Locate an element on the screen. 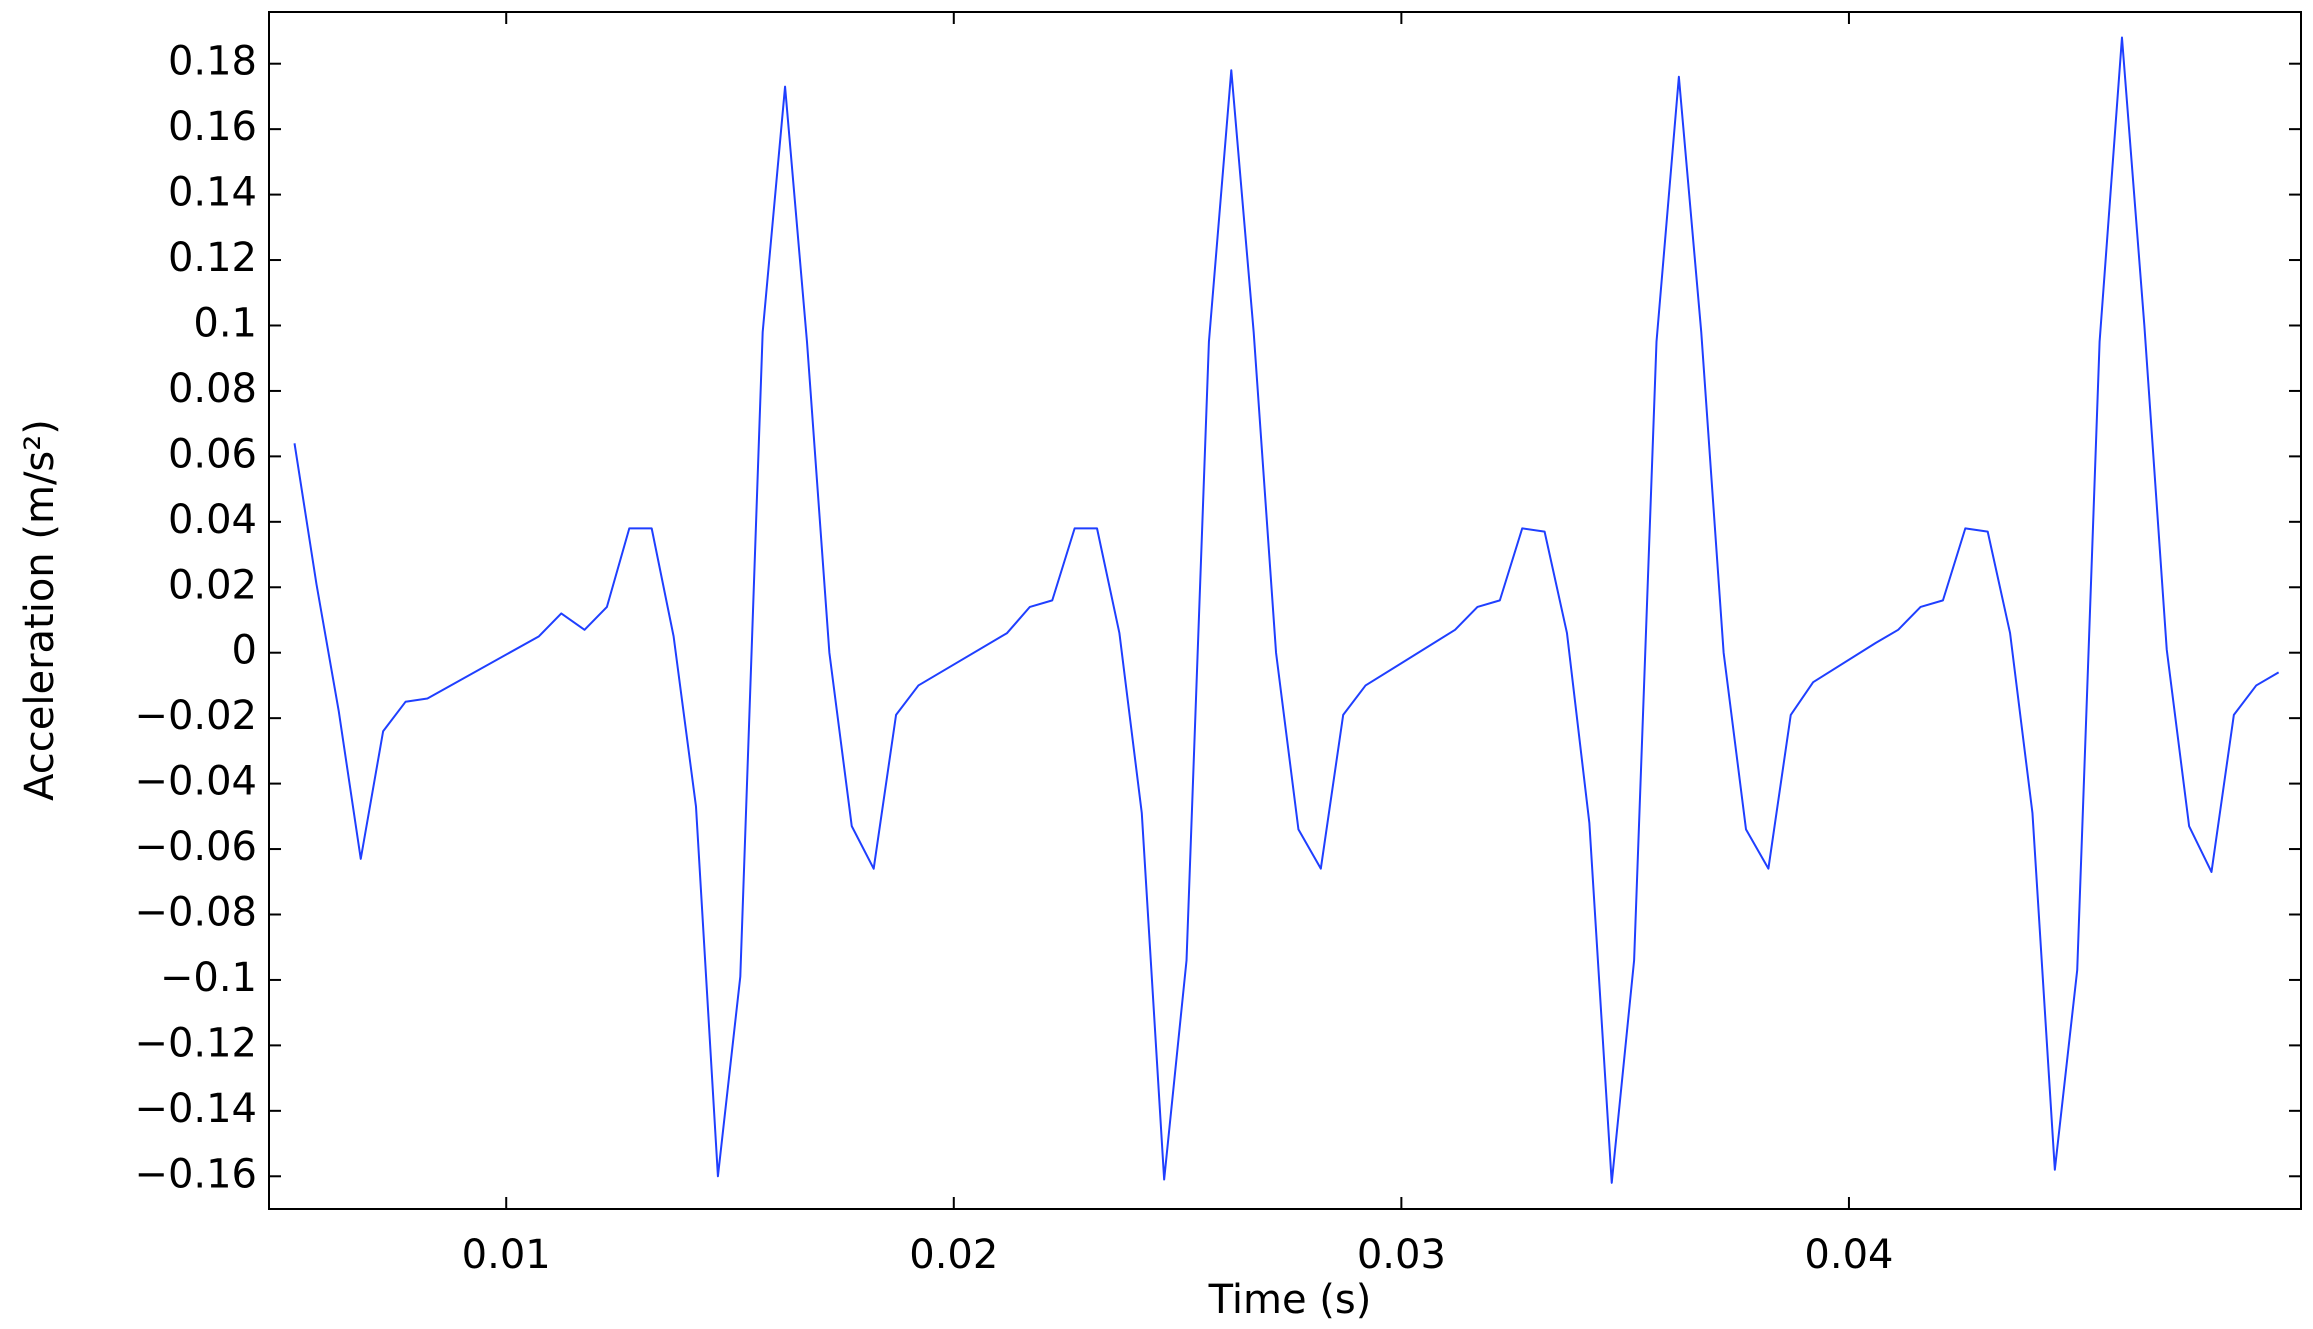  x-tick-label: 0.01 is located at coordinates (506, 1255).